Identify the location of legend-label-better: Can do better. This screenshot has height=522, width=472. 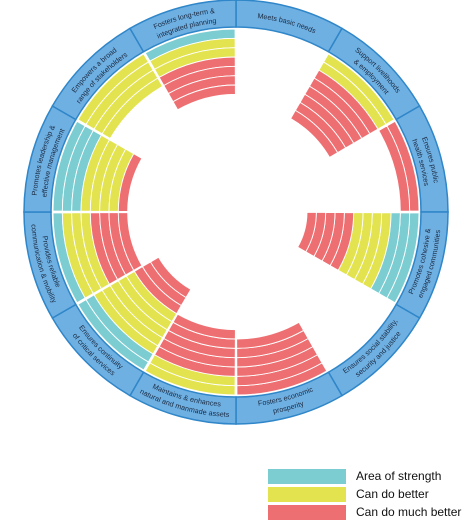
(392, 494).